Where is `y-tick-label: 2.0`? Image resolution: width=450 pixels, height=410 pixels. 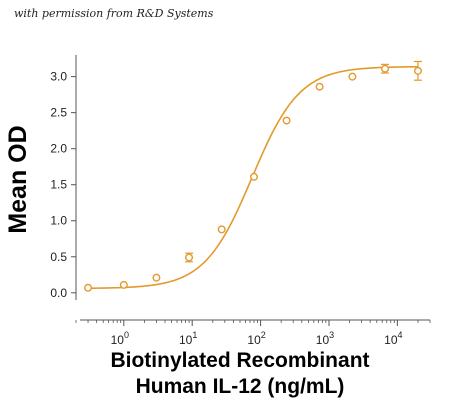
y-tick-label: 2.0 is located at coordinates (58, 149).